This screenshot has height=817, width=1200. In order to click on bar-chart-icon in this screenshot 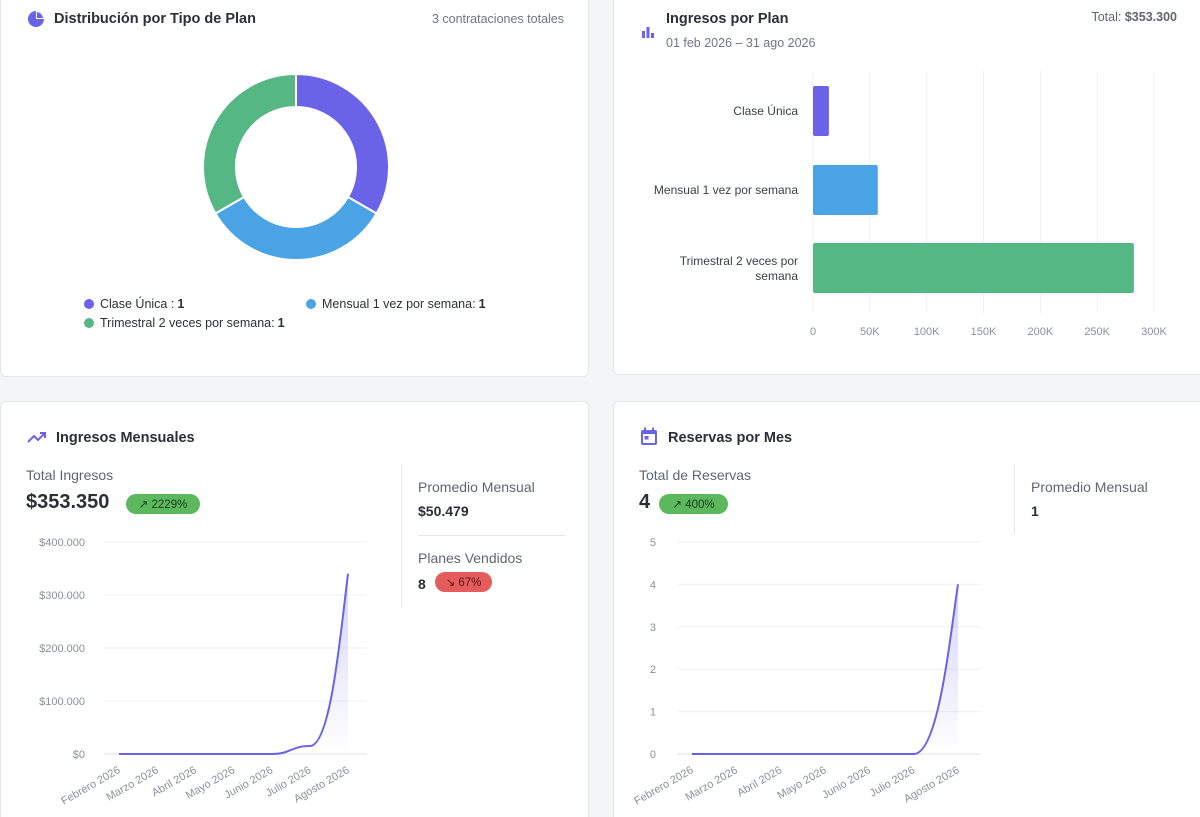, I will do `click(648, 32)`.